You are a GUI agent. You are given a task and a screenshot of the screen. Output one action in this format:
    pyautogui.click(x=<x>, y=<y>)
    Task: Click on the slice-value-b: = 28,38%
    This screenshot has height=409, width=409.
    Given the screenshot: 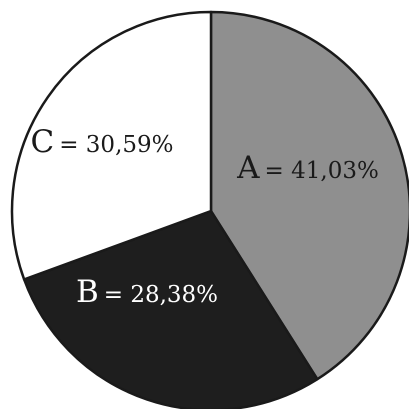 What is the action you would take?
    pyautogui.click(x=161, y=295)
    